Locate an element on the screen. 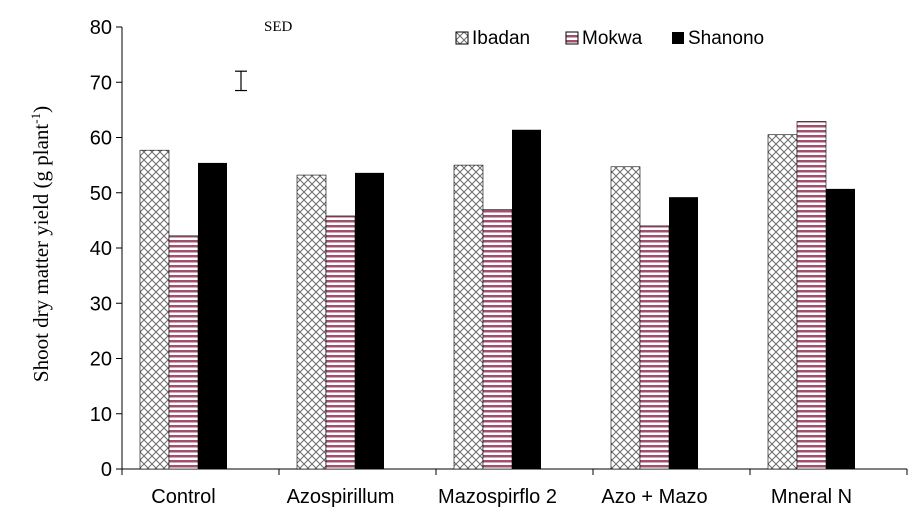  legend-swatch-shanono is located at coordinates (678, 38).